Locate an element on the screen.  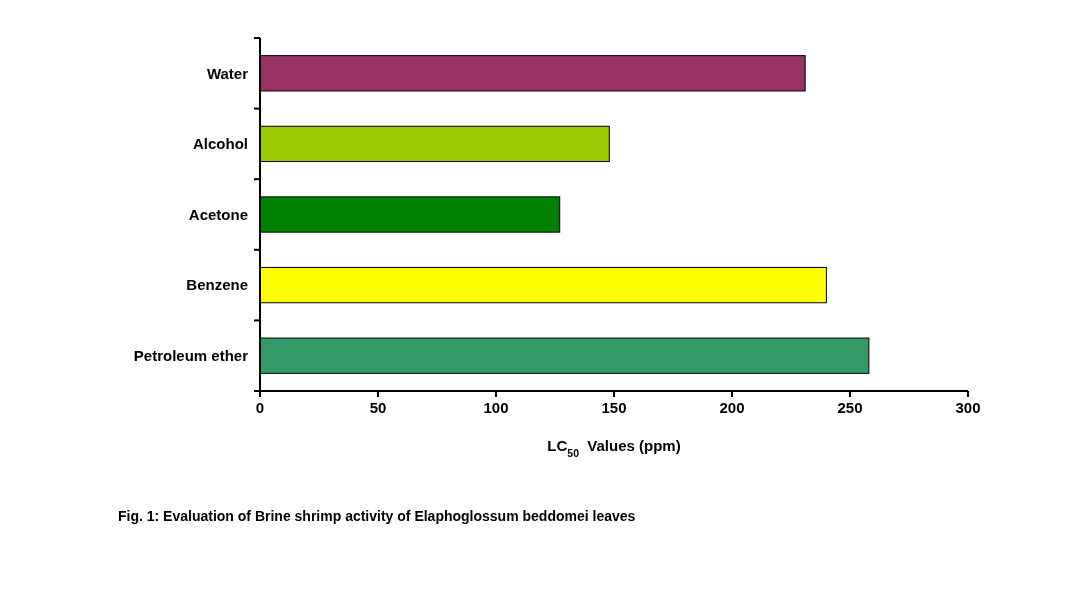
x-axis-title: LC$_{50}$ Values (ppm) is located at coordinates (614, 448).